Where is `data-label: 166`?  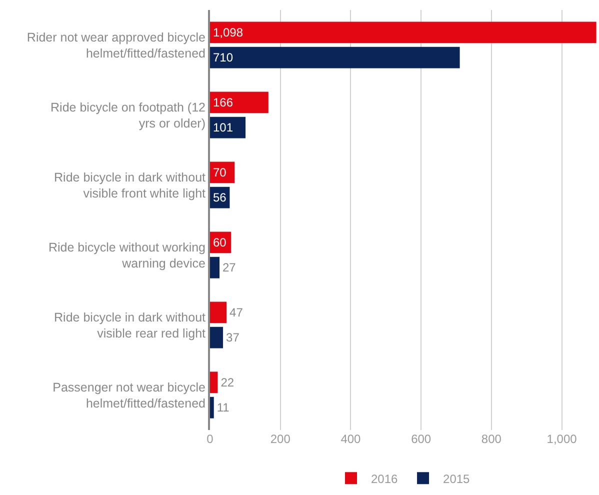
data-label: 166 is located at coordinates (223, 102).